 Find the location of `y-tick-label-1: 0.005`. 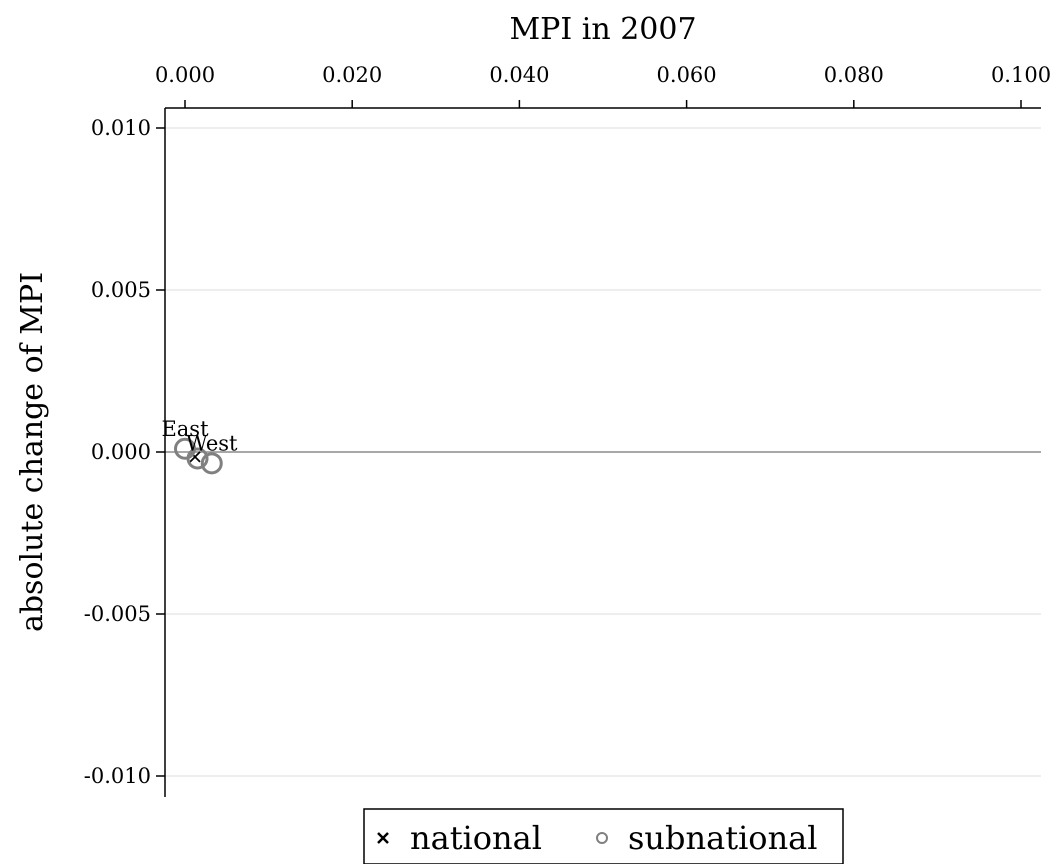

y-tick-label-1: 0.005 is located at coordinates (121, 290).